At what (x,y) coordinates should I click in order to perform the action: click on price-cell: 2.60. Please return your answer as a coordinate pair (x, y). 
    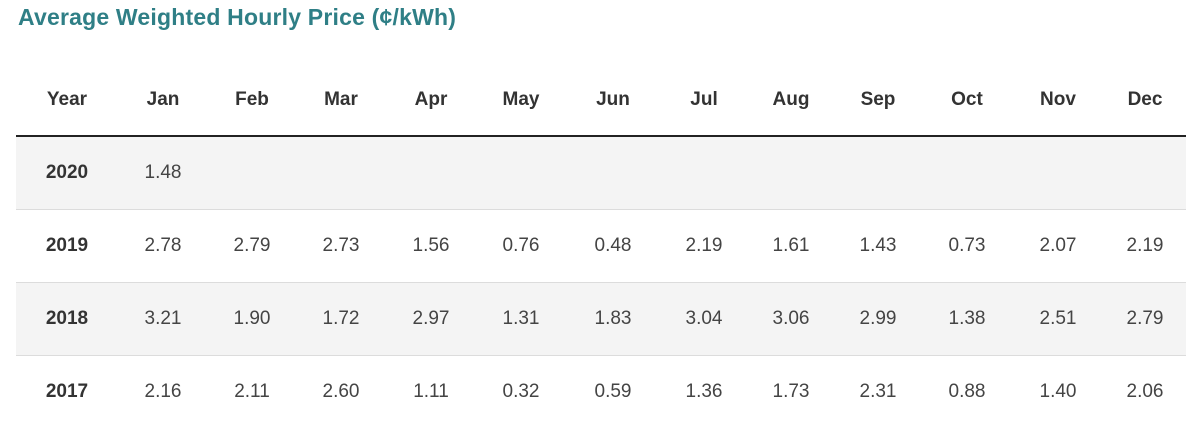
    Looking at the image, I should click on (341, 391).